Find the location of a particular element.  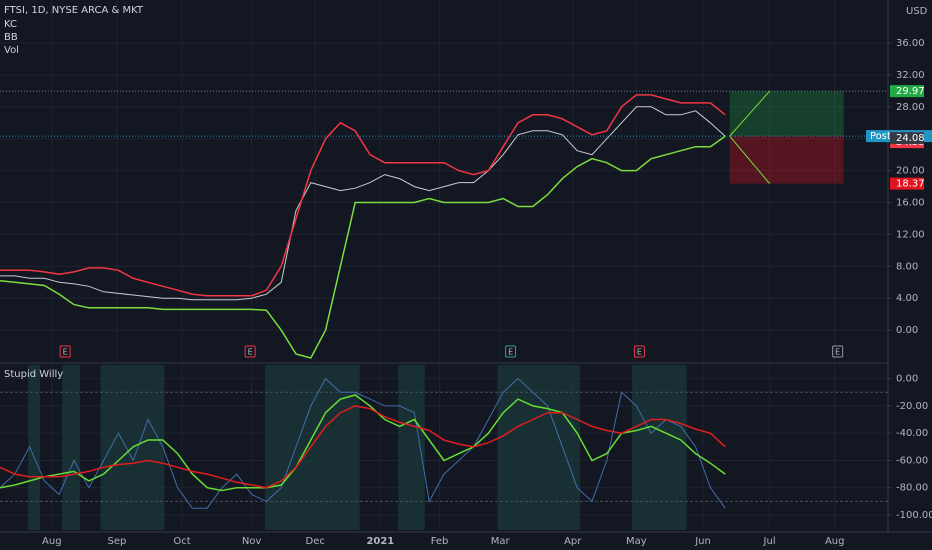

x-tick-label: Jul is located at coordinates (769, 541).